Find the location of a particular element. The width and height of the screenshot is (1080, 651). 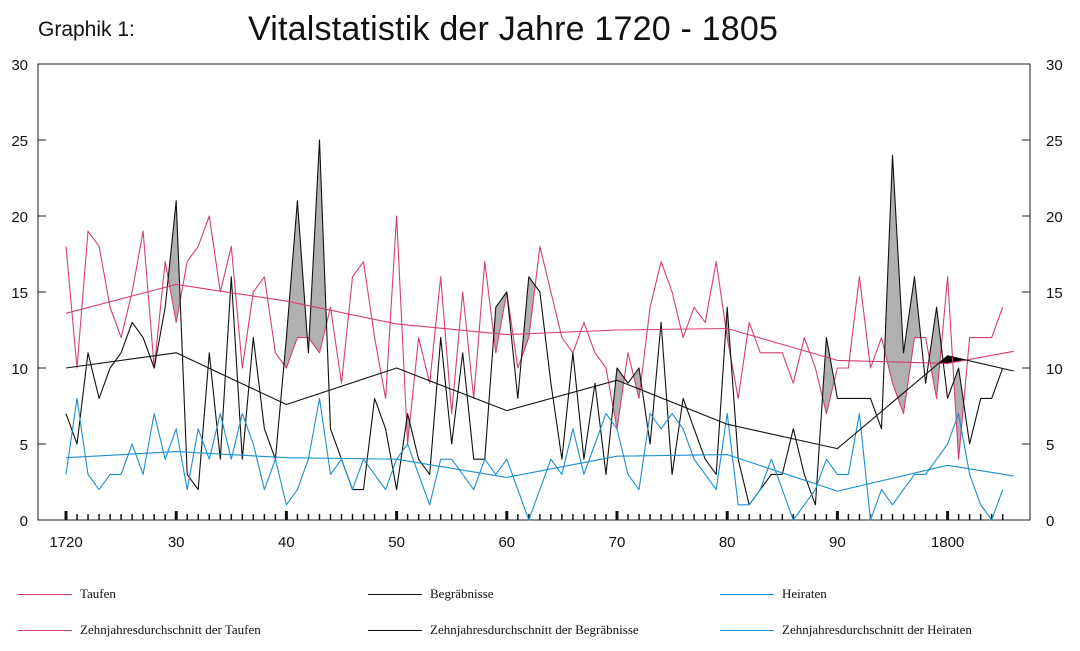

heiraten-average-line is located at coordinates (539, 471).